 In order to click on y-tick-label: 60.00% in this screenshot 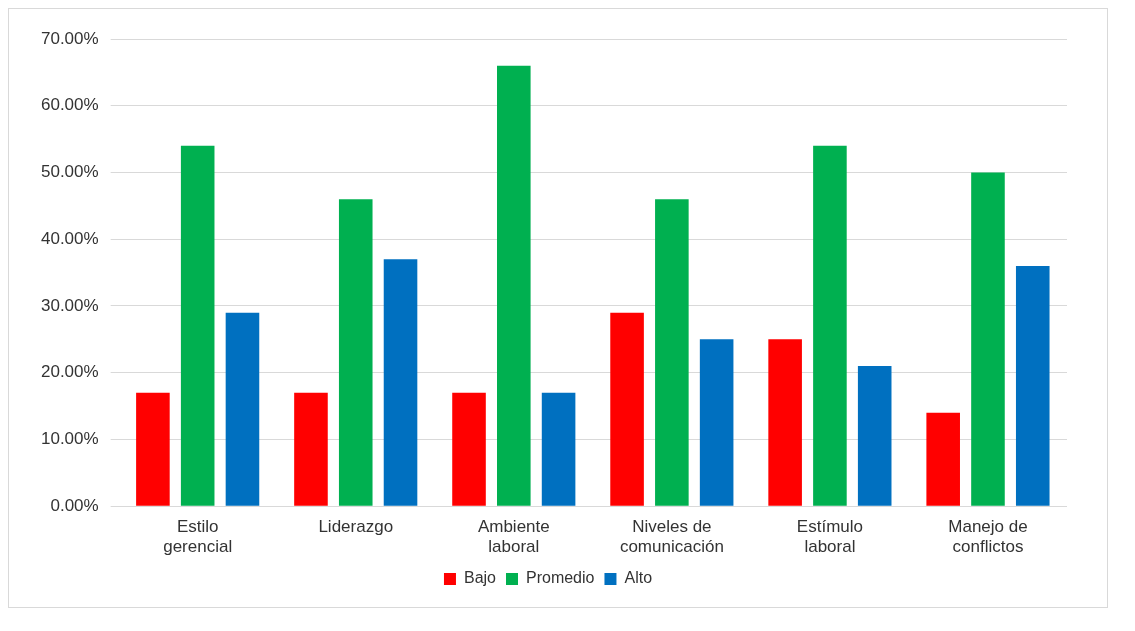, I will do `click(69, 105)`.